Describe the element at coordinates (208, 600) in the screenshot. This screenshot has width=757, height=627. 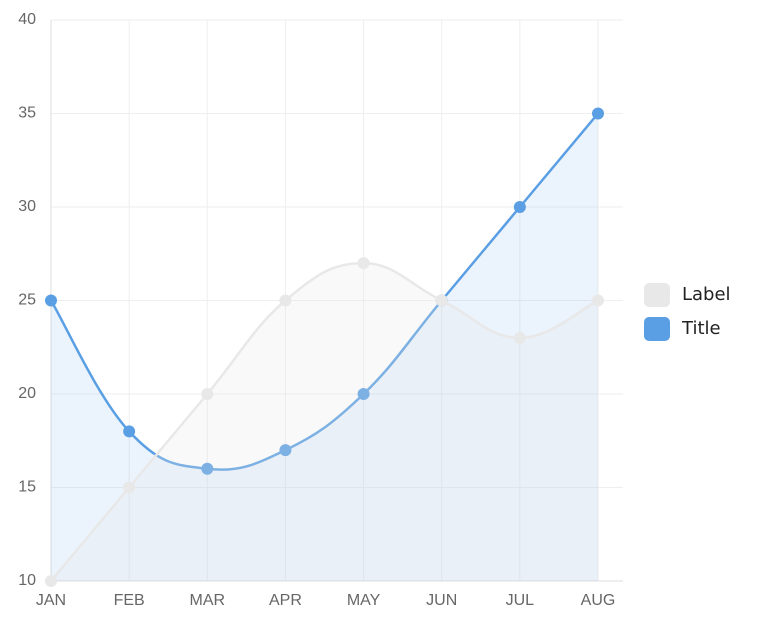
I see `x-tick-label: MAR` at that location.